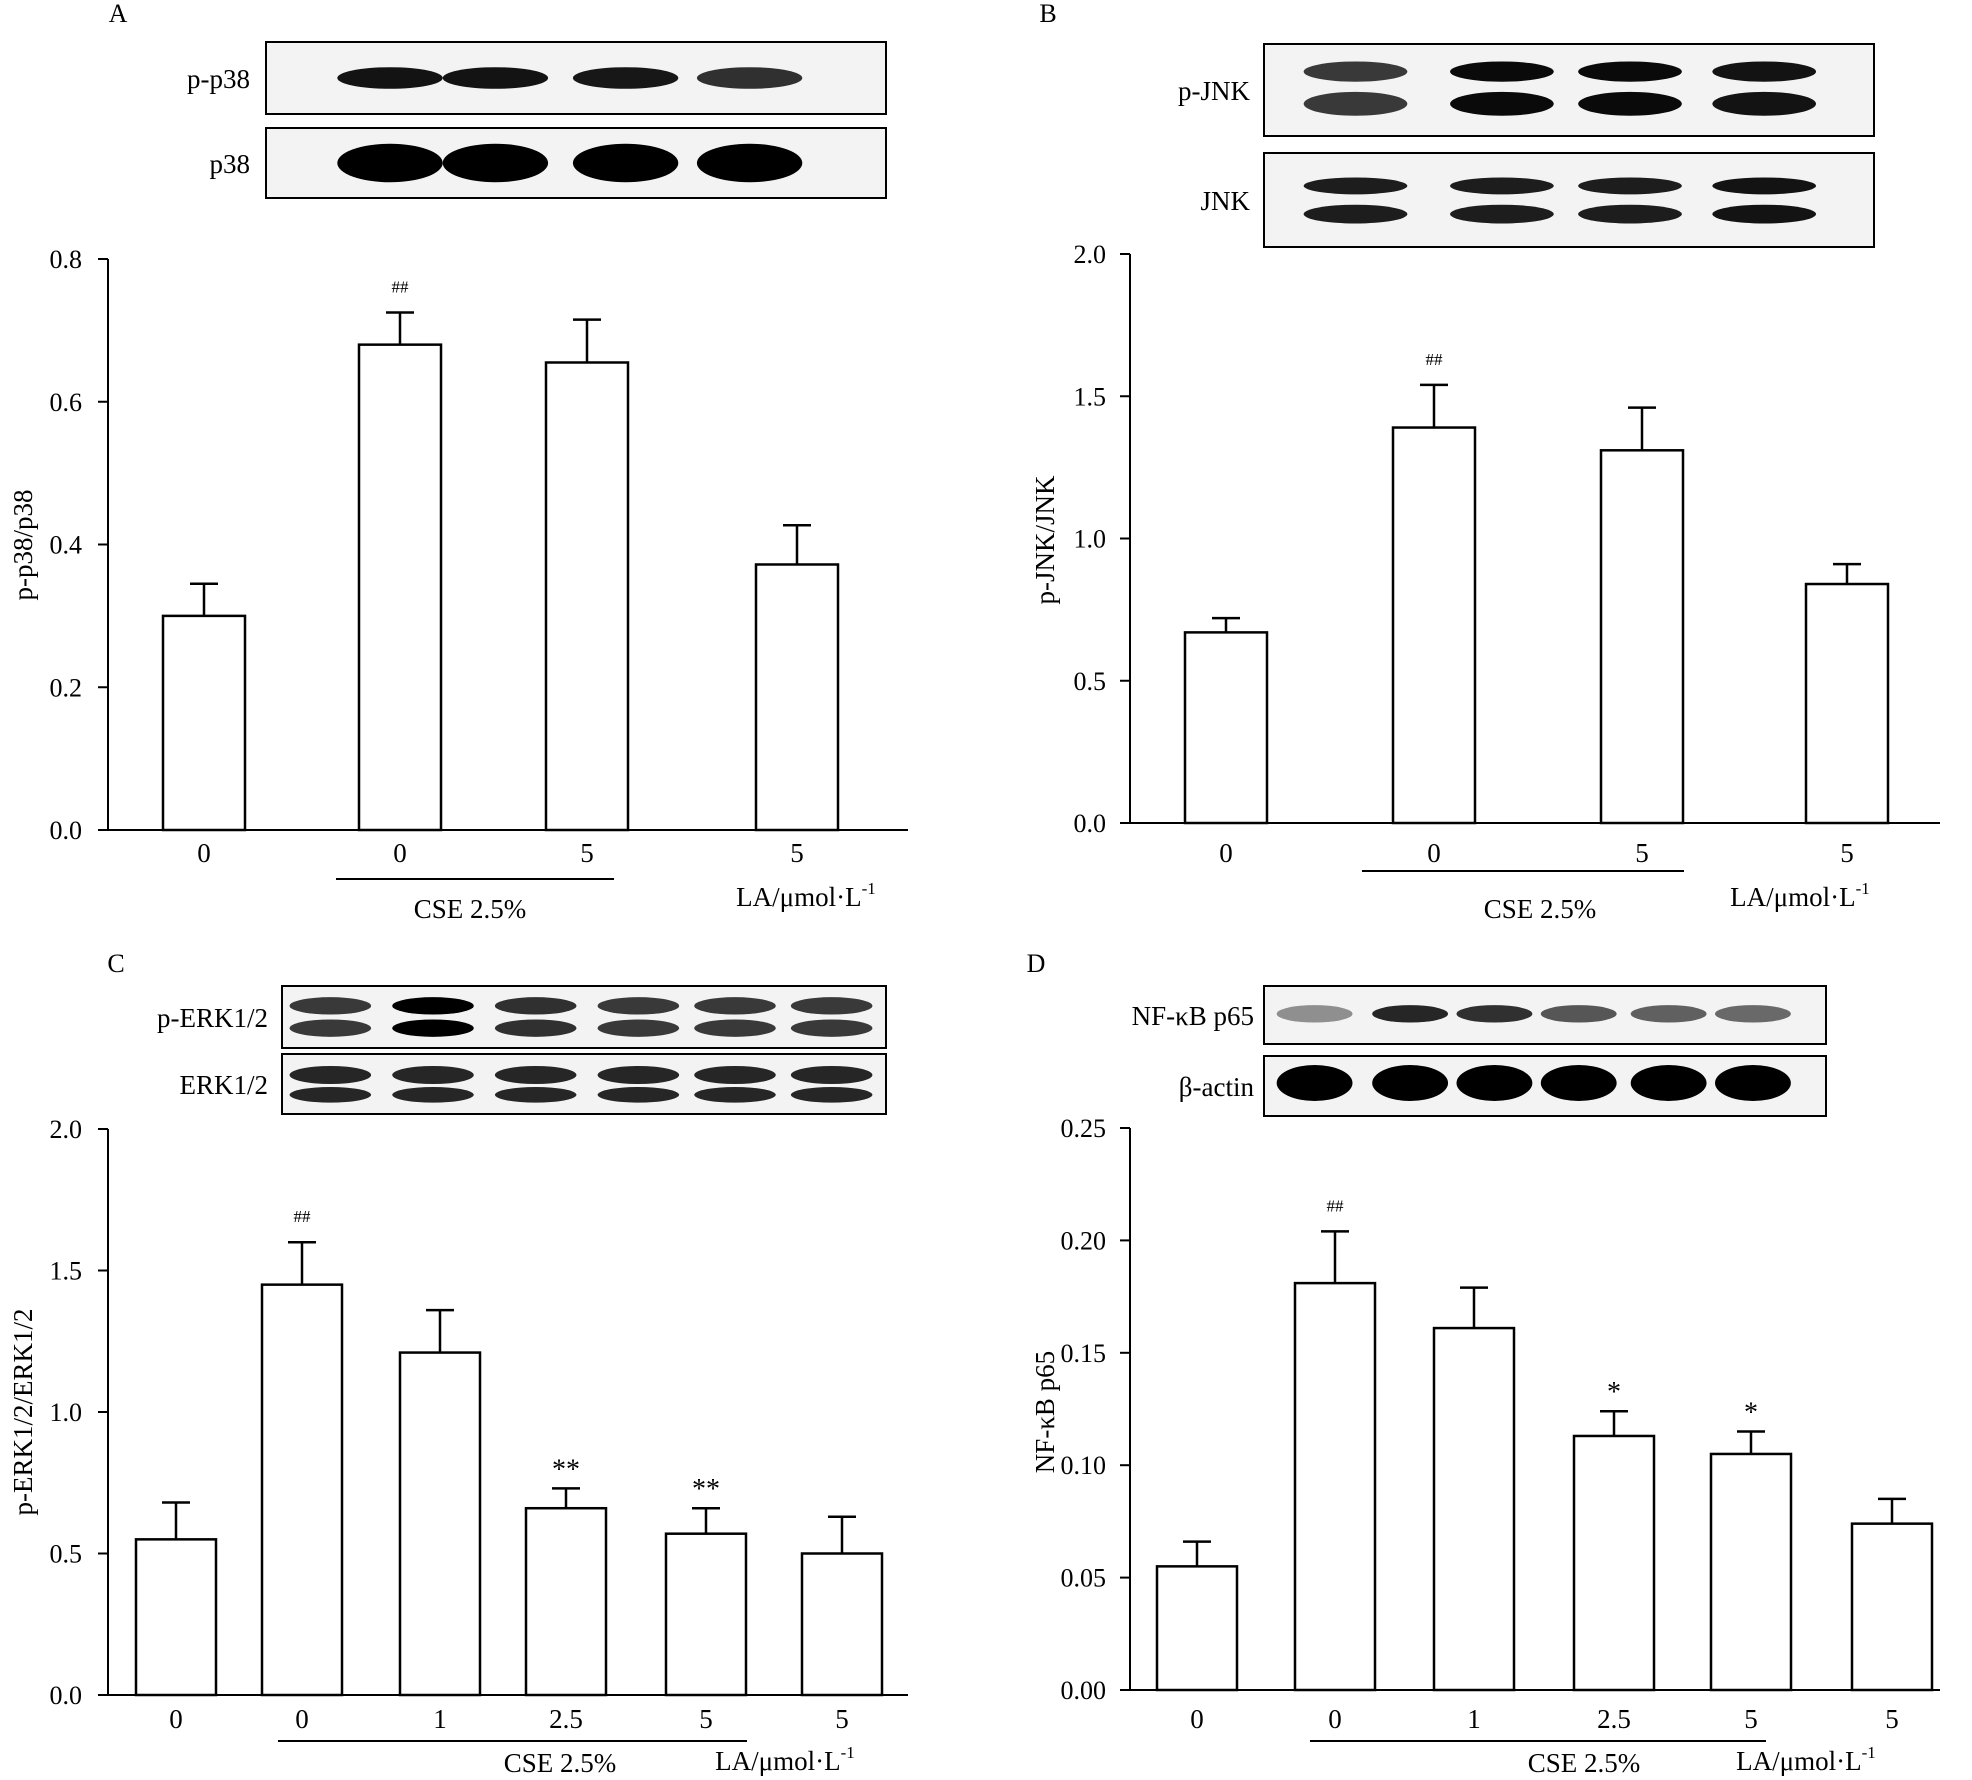 The width and height of the screenshot is (1972, 1780). Describe the element at coordinates (1045, 1412) in the screenshot. I see `y-axis-label: NF-κB p65` at that location.